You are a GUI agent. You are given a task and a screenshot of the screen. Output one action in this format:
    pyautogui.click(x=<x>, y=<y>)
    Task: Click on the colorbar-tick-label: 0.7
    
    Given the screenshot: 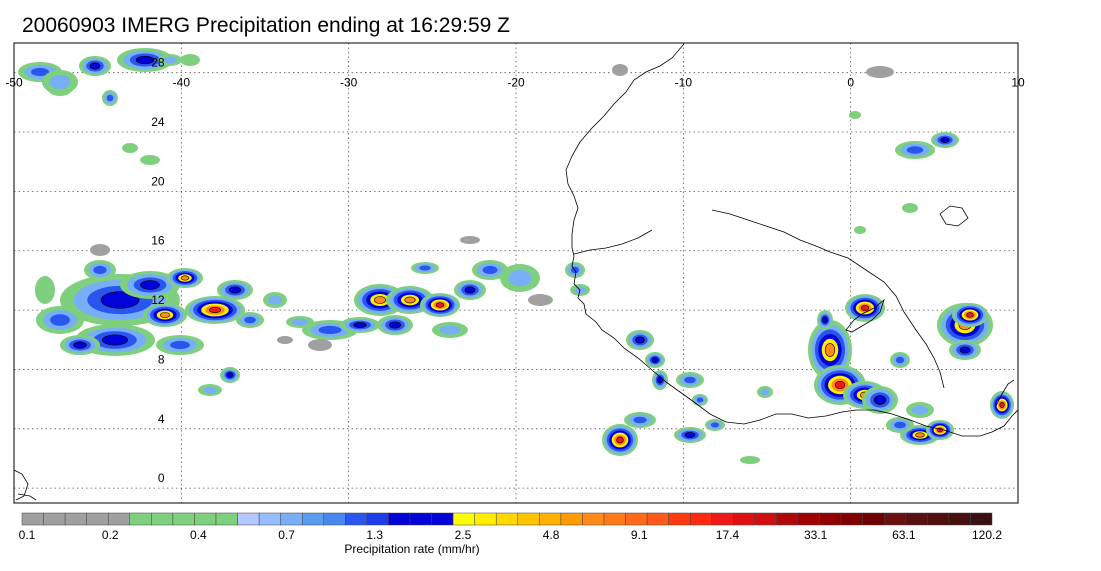 What is the action you would take?
    pyautogui.click(x=286, y=535)
    